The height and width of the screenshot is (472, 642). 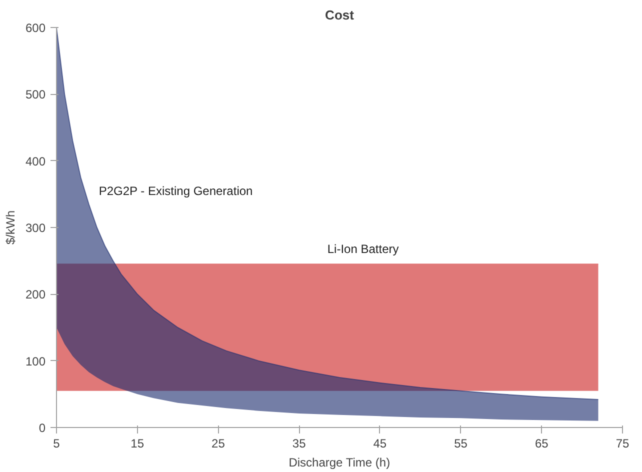 I want to click on x-tick-label: 45, so click(x=380, y=443).